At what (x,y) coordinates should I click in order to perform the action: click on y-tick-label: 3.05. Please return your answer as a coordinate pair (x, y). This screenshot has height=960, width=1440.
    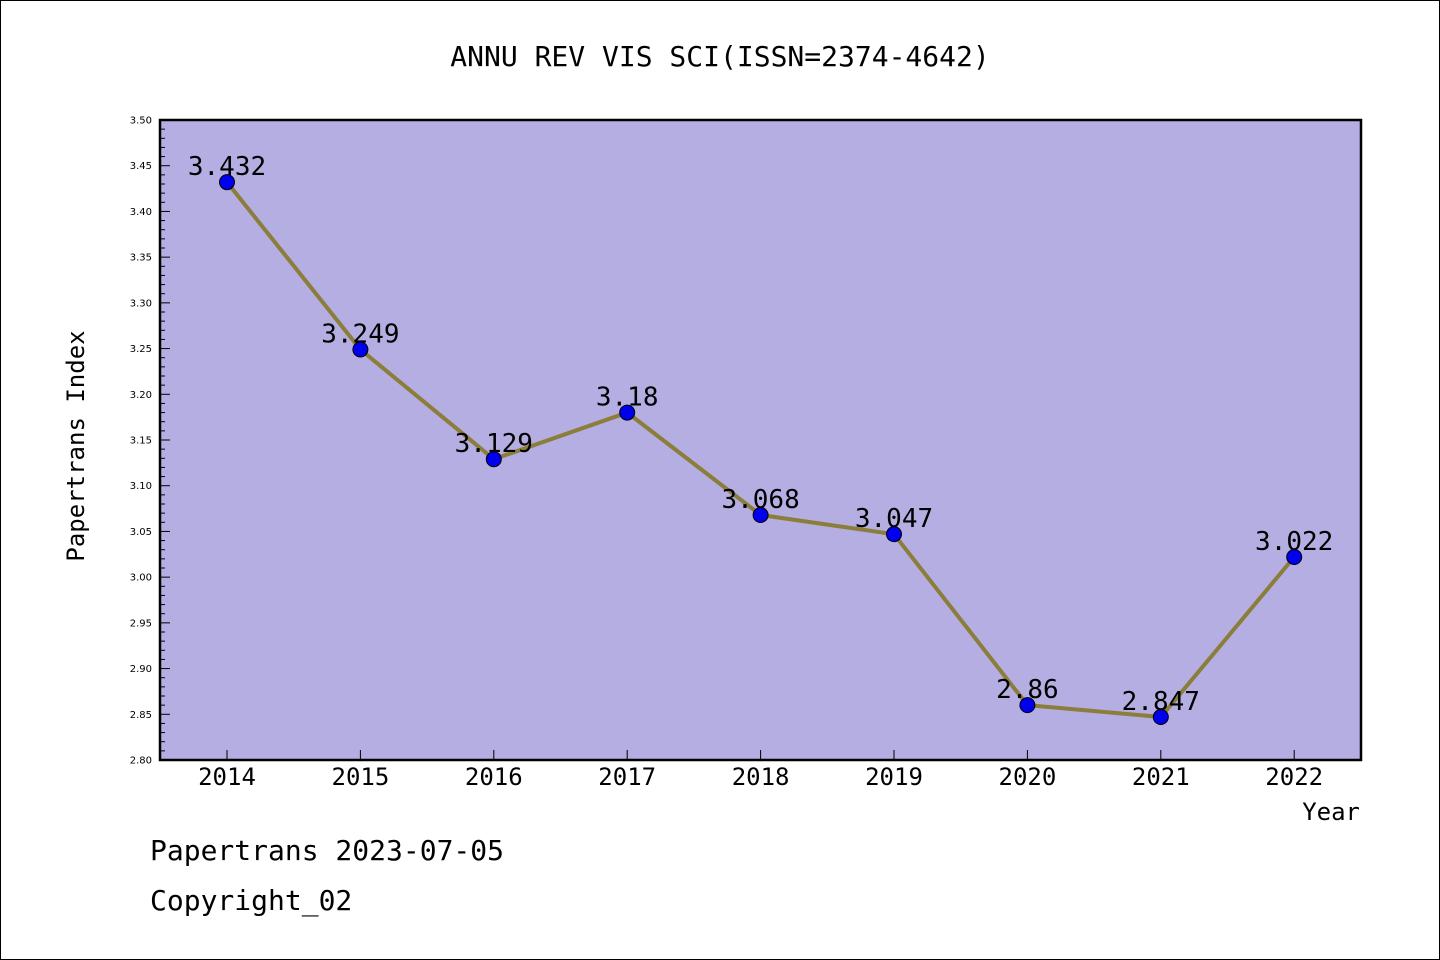
    Looking at the image, I should click on (141, 532).